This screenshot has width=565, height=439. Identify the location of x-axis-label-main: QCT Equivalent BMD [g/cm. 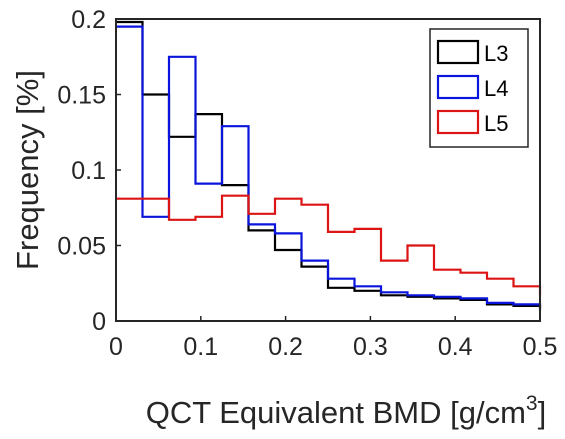
(336, 412).